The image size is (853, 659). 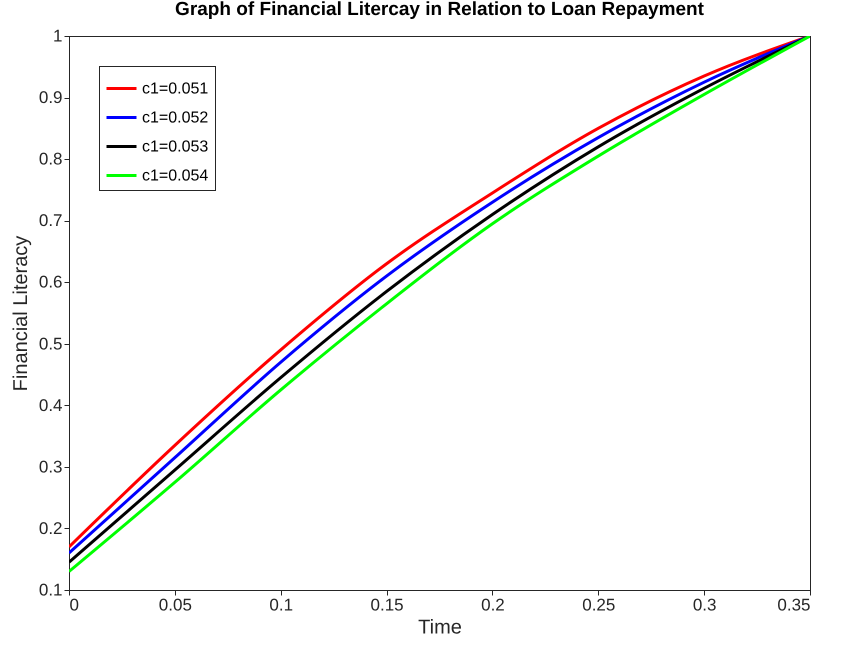 What do you see at coordinates (74, 605) in the screenshot?
I see `x-tick-label: 0` at bounding box center [74, 605].